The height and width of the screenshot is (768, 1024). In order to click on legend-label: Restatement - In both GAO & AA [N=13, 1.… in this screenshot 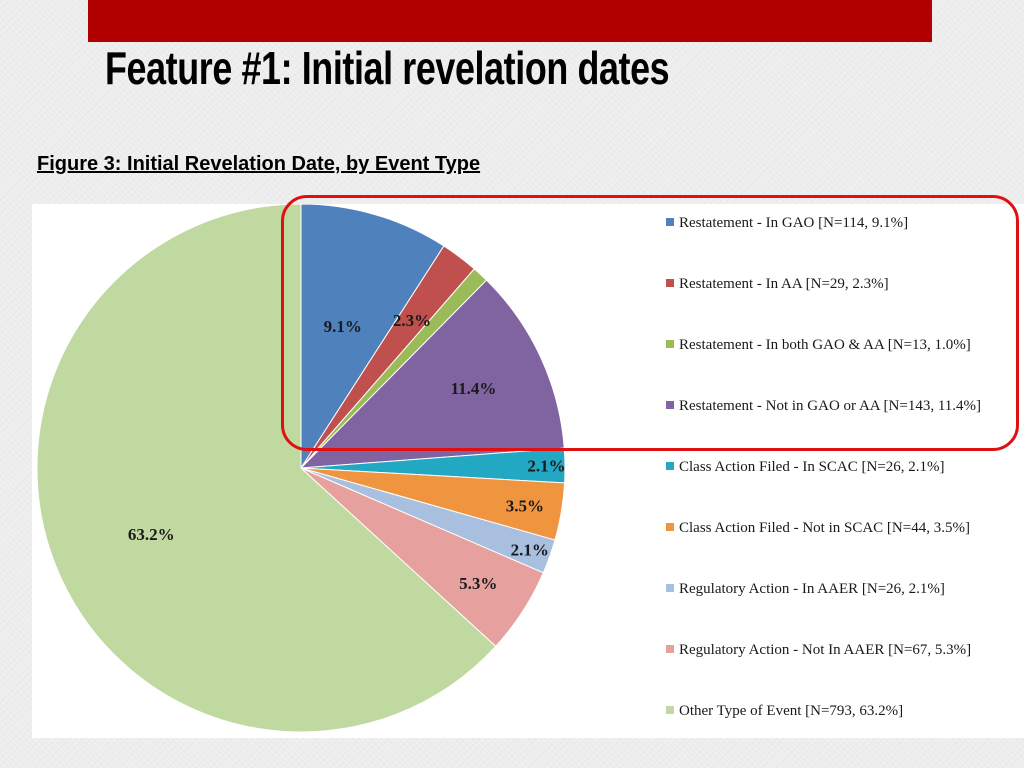, I will do `click(825, 345)`.